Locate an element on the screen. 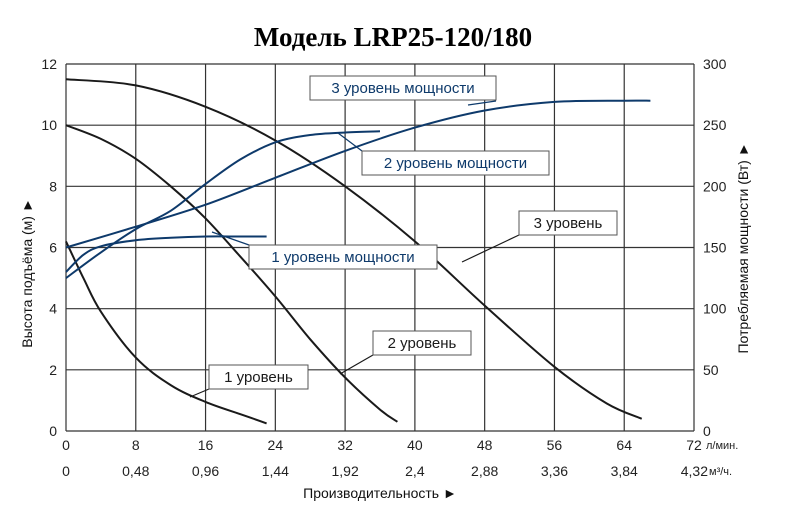 This screenshot has height=517, width=800. x2-tick-label: 0,48 is located at coordinates (135, 471).